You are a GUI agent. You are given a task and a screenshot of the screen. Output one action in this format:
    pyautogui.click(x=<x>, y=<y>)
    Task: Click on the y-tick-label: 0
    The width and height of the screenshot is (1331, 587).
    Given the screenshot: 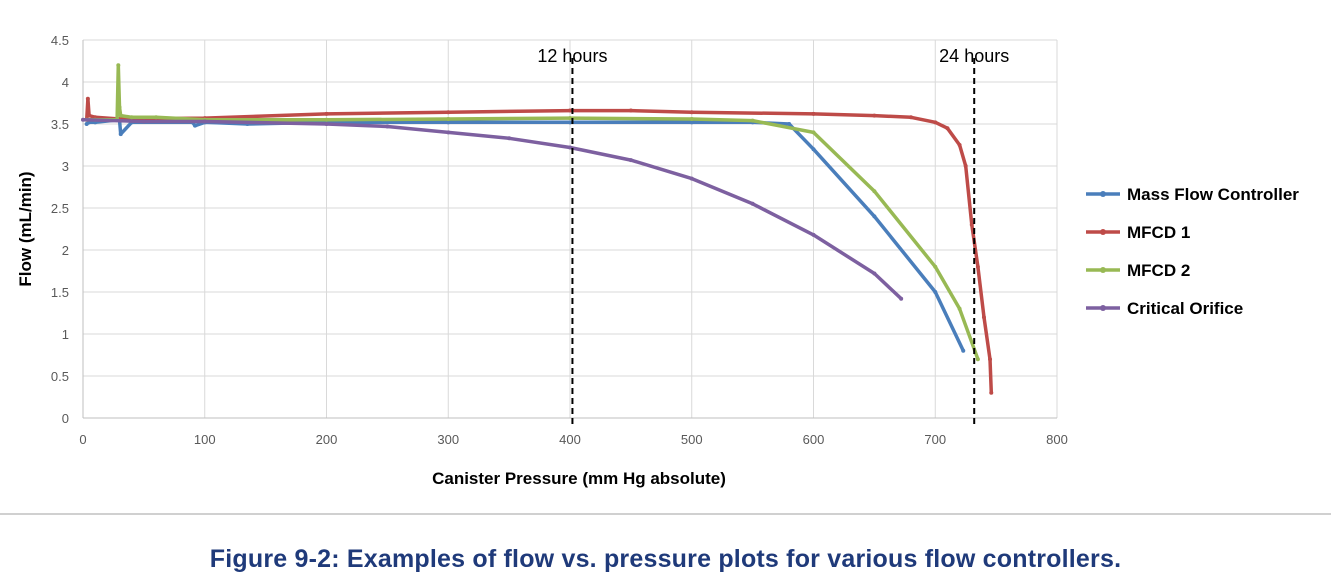 What is the action you would take?
    pyautogui.click(x=65, y=418)
    